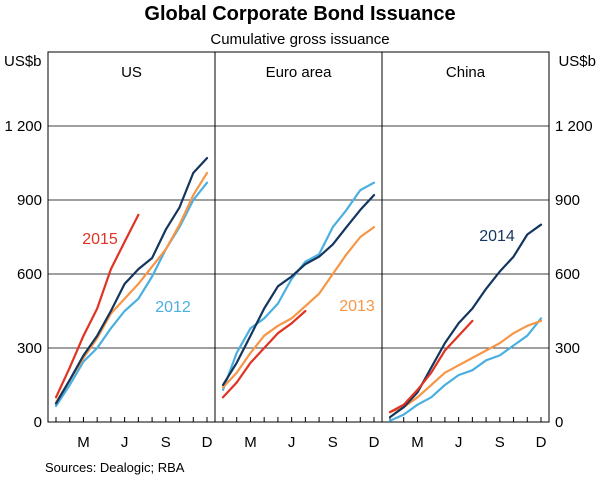 The image size is (600, 479). Describe the element at coordinates (38, 422) in the screenshot. I see `y-tick-label-left: 0` at that location.